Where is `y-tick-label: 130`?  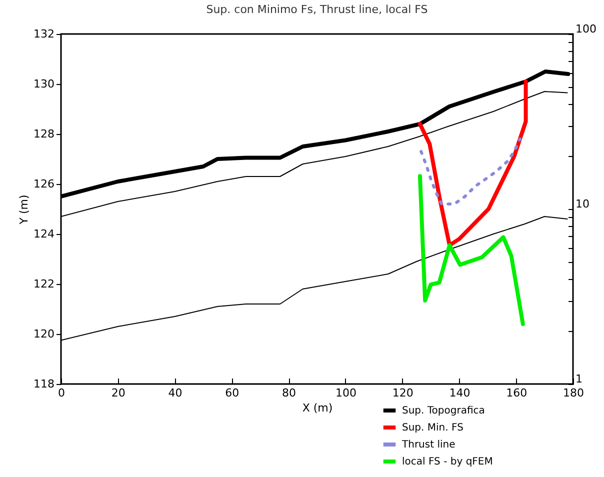 y-tick-label: 130 is located at coordinates (44, 84).